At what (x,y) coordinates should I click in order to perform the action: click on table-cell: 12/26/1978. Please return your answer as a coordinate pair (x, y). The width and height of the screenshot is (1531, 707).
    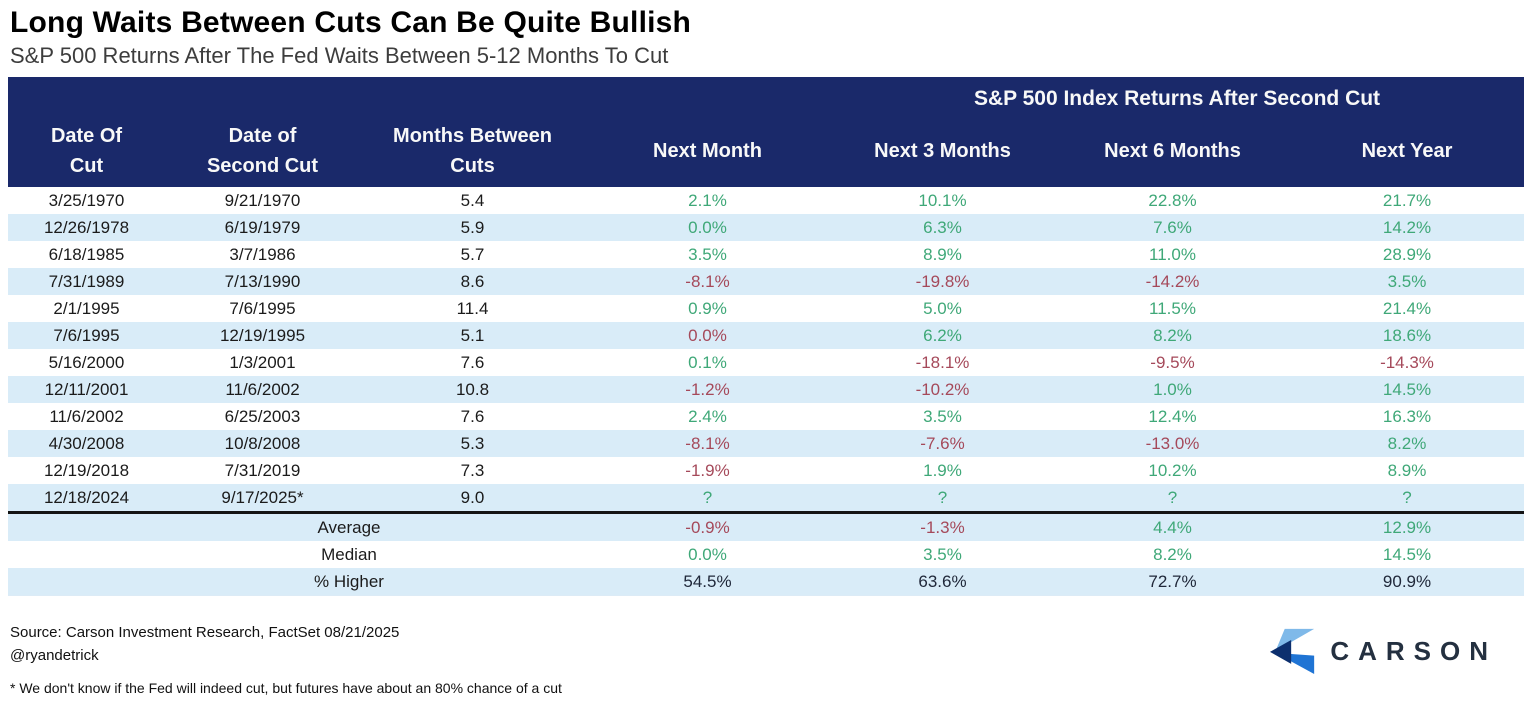
    Looking at the image, I should click on (86, 227).